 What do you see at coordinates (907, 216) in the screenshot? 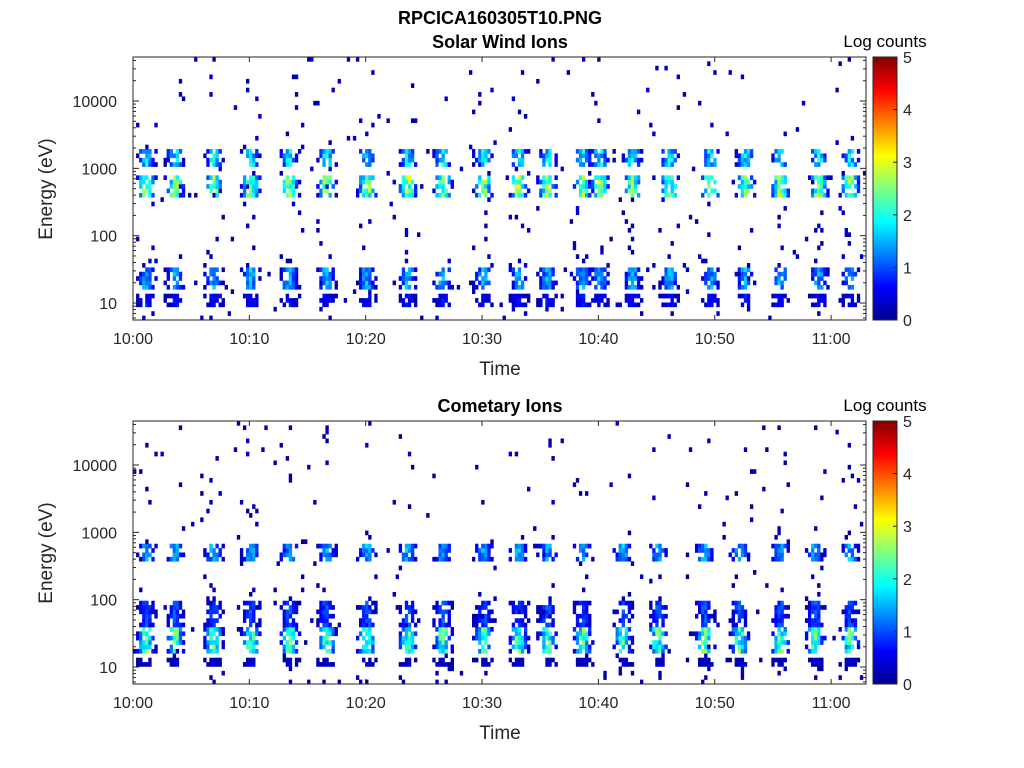
I see `colorbar-tick-label: 2` at bounding box center [907, 216].